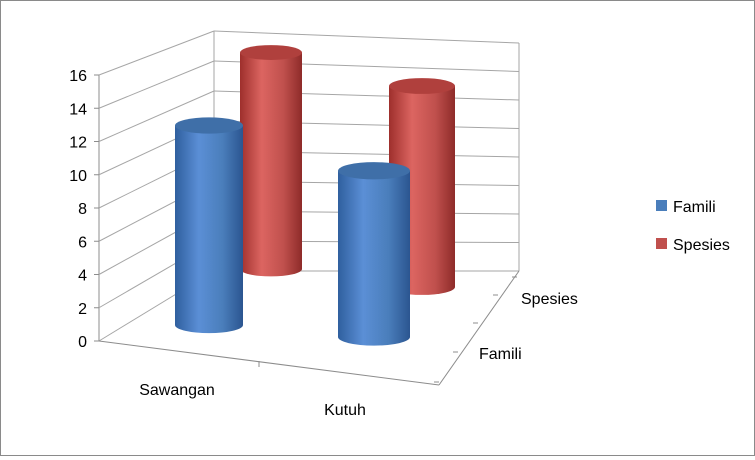 The height and width of the screenshot is (460, 755). Describe the element at coordinates (374, 171) in the screenshot. I see `cylinder-top-famili-kutuh` at that location.